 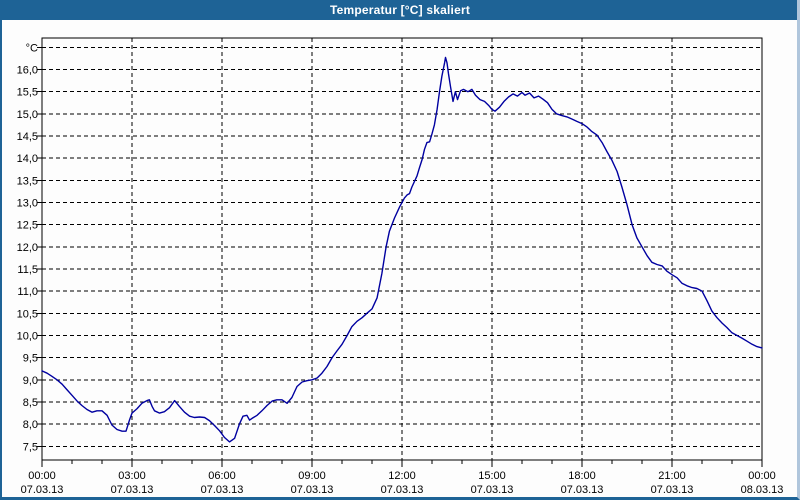 I want to click on y-axis-unit-label: °C, so click(x=32, y=48).